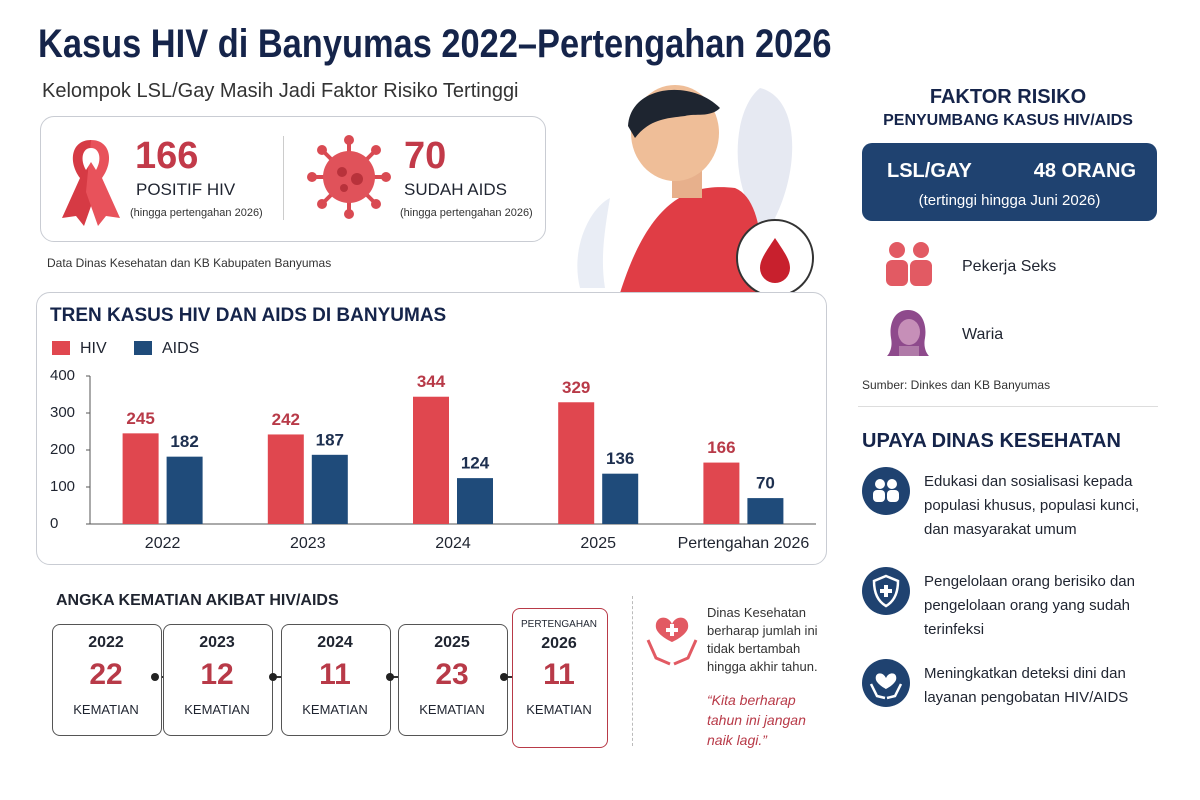 This screenshot has width=1200, height=800. What do you see at coordinates (475, 463) in the screenshot?
I see `data-label: 124` at bounding box center [475, 463].